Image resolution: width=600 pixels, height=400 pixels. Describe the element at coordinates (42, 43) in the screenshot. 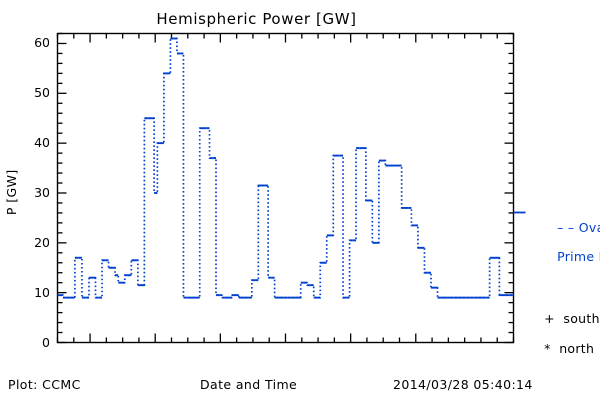

I see `y-tick-label: 60` at that location.